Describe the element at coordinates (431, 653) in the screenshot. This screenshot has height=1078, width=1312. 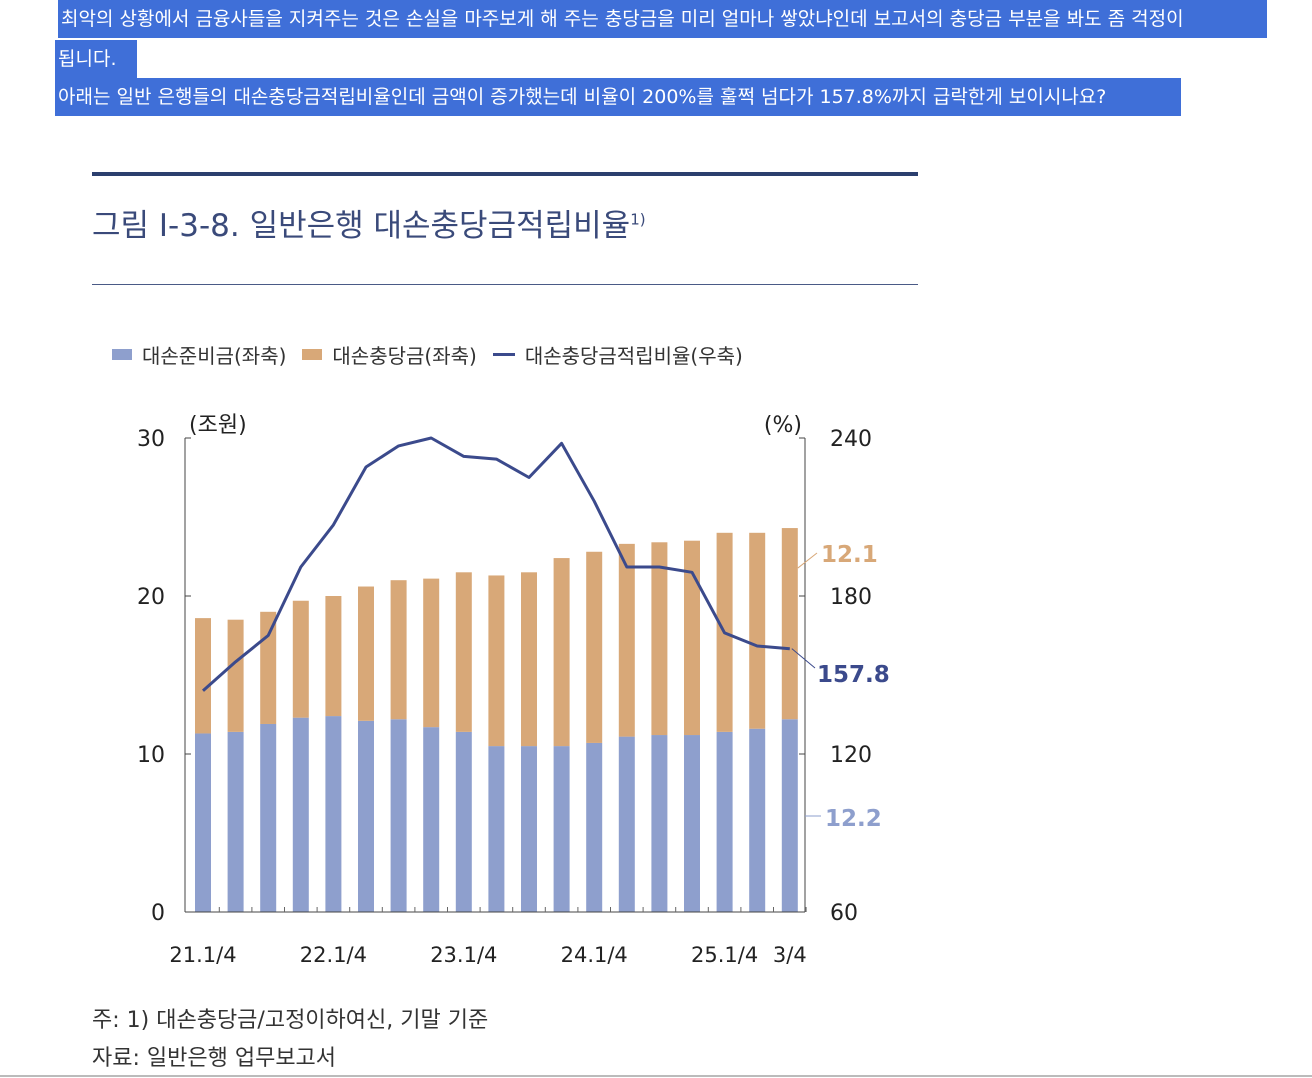
I see `bar-allowance-22.4/4` at that location.